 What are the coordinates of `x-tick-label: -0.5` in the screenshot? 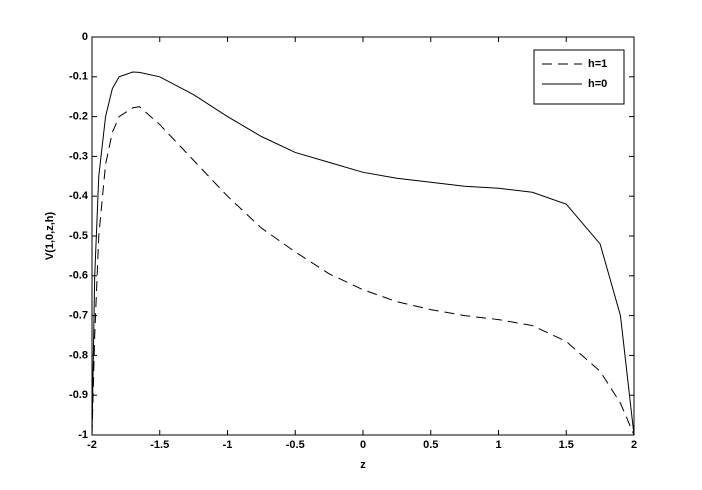 It's located at (295, 445).